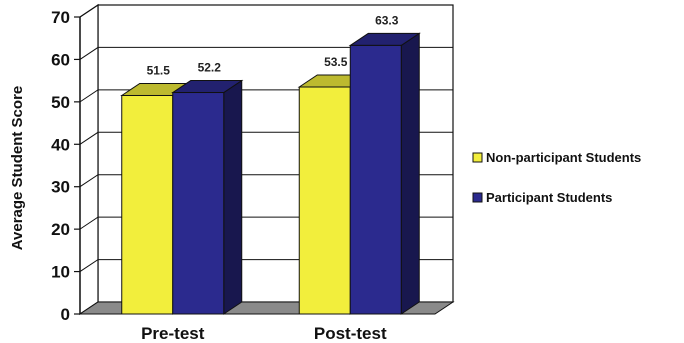 The height and width of the screenshot is (343, 684). I want to click on bar-participant-students-pre-test, so click(207, 197).